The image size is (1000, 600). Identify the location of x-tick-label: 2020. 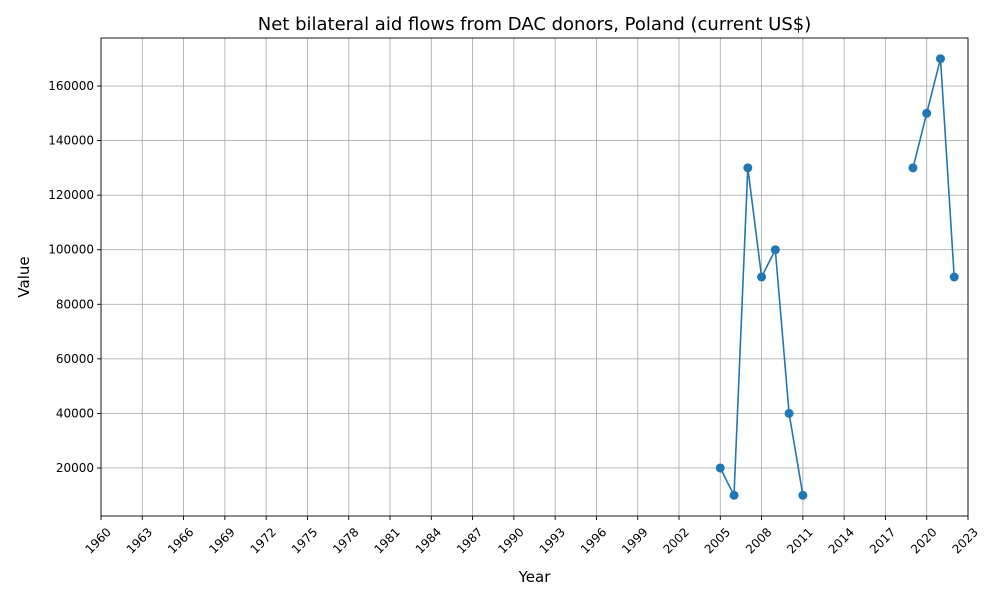
(923, 540).